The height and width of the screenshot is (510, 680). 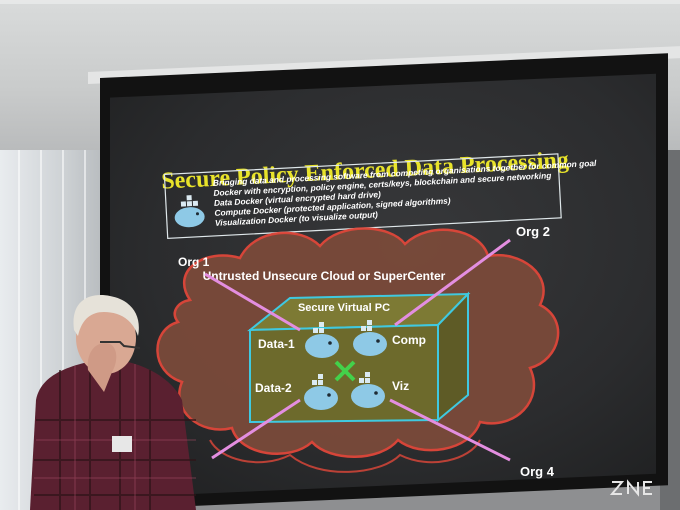 I want to click on container-data2: Data-2, so click(x=273, y=388).